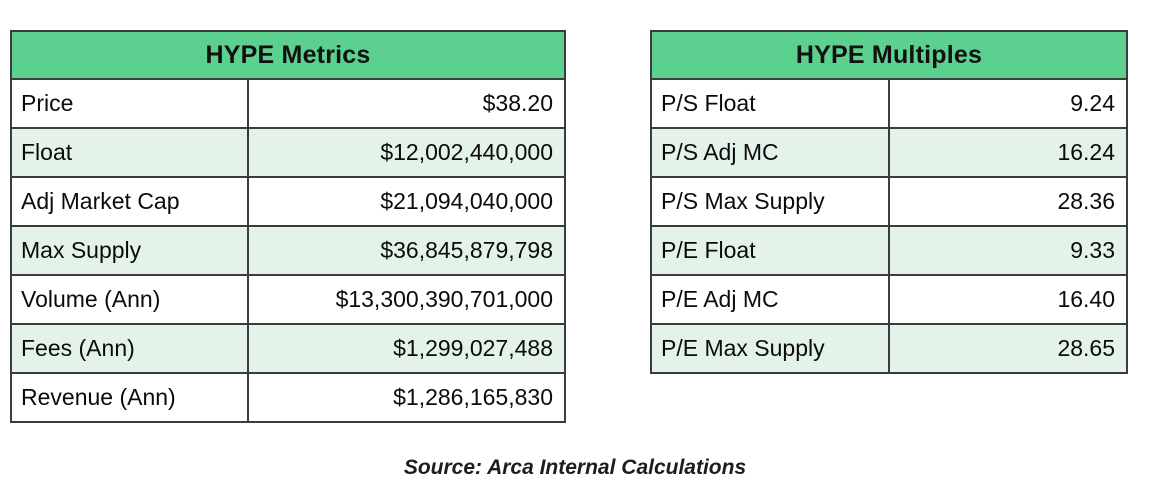  What do you see at coordinates (129, 299) in the screenshot?
I see `metric-label: Volume (Ann)` at bounding box center [129, 299].